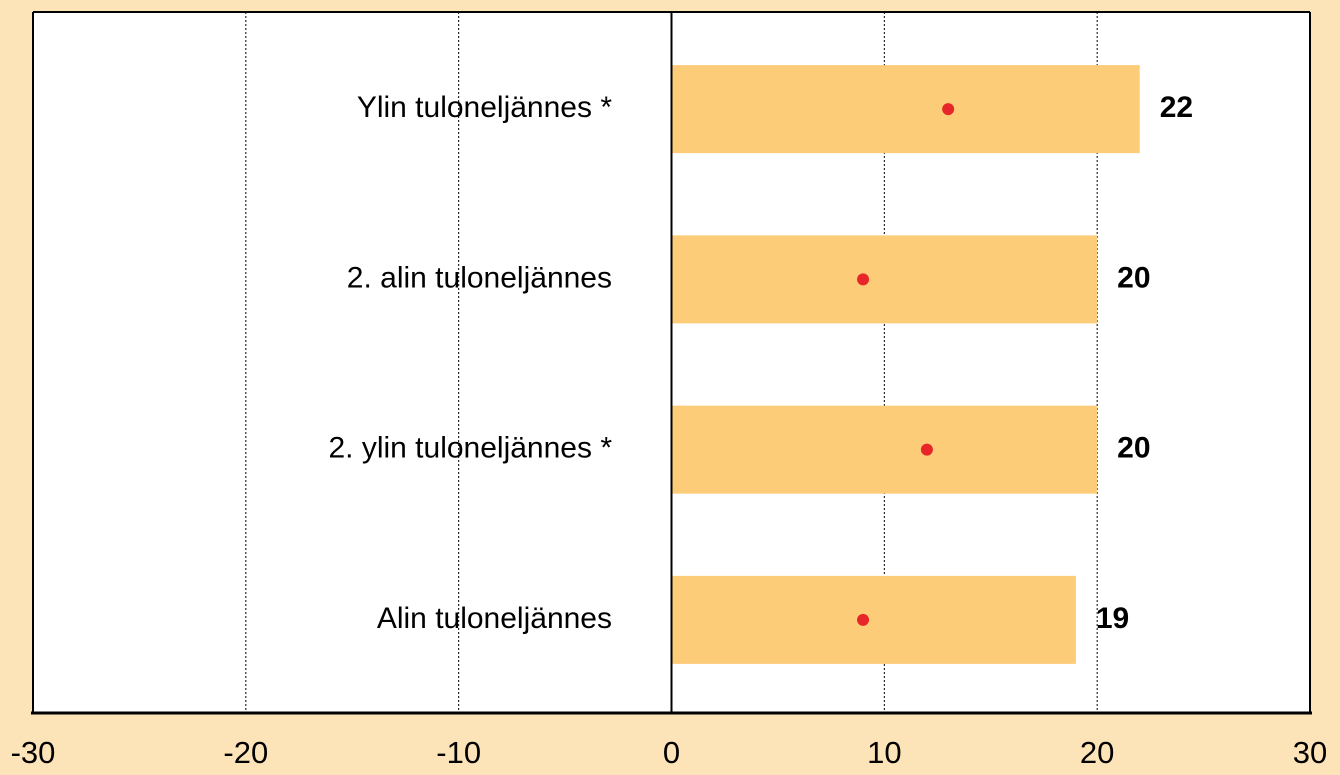 The height and width of the screenshot is (775, 1340). Describe the element at coordinates (1176, 107) in the screenshot. I see `value-label: 22` at that location.